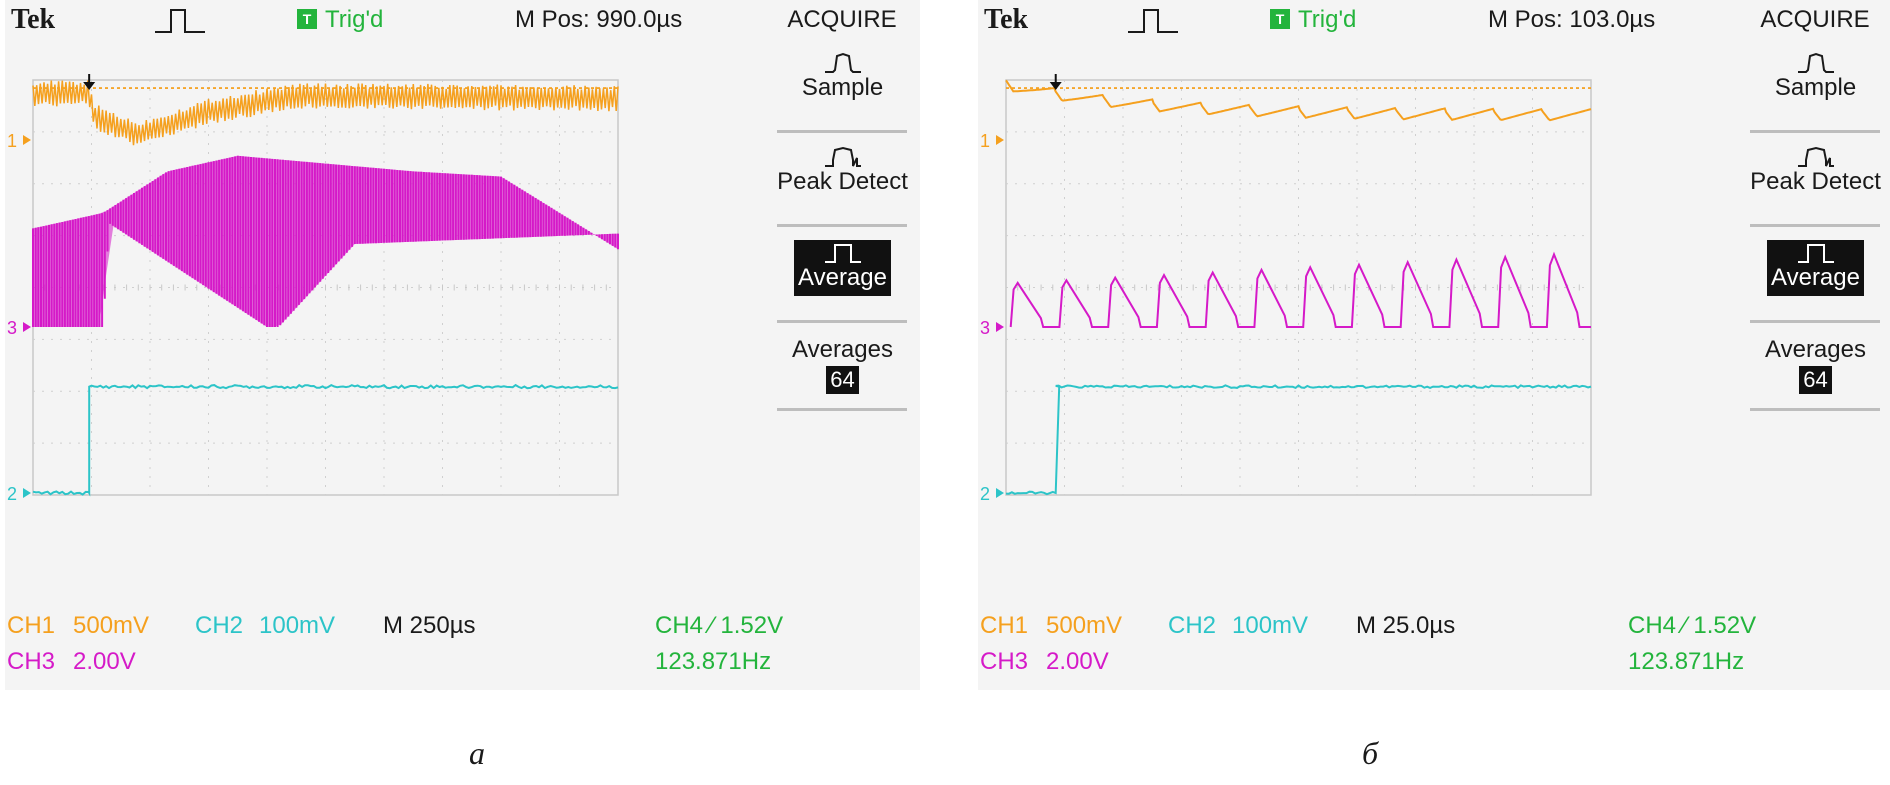  What do you see at coordinates (1370, 753) in the screenshot?
I see `panel-label-b: б` at bounding box center [1370, 753].